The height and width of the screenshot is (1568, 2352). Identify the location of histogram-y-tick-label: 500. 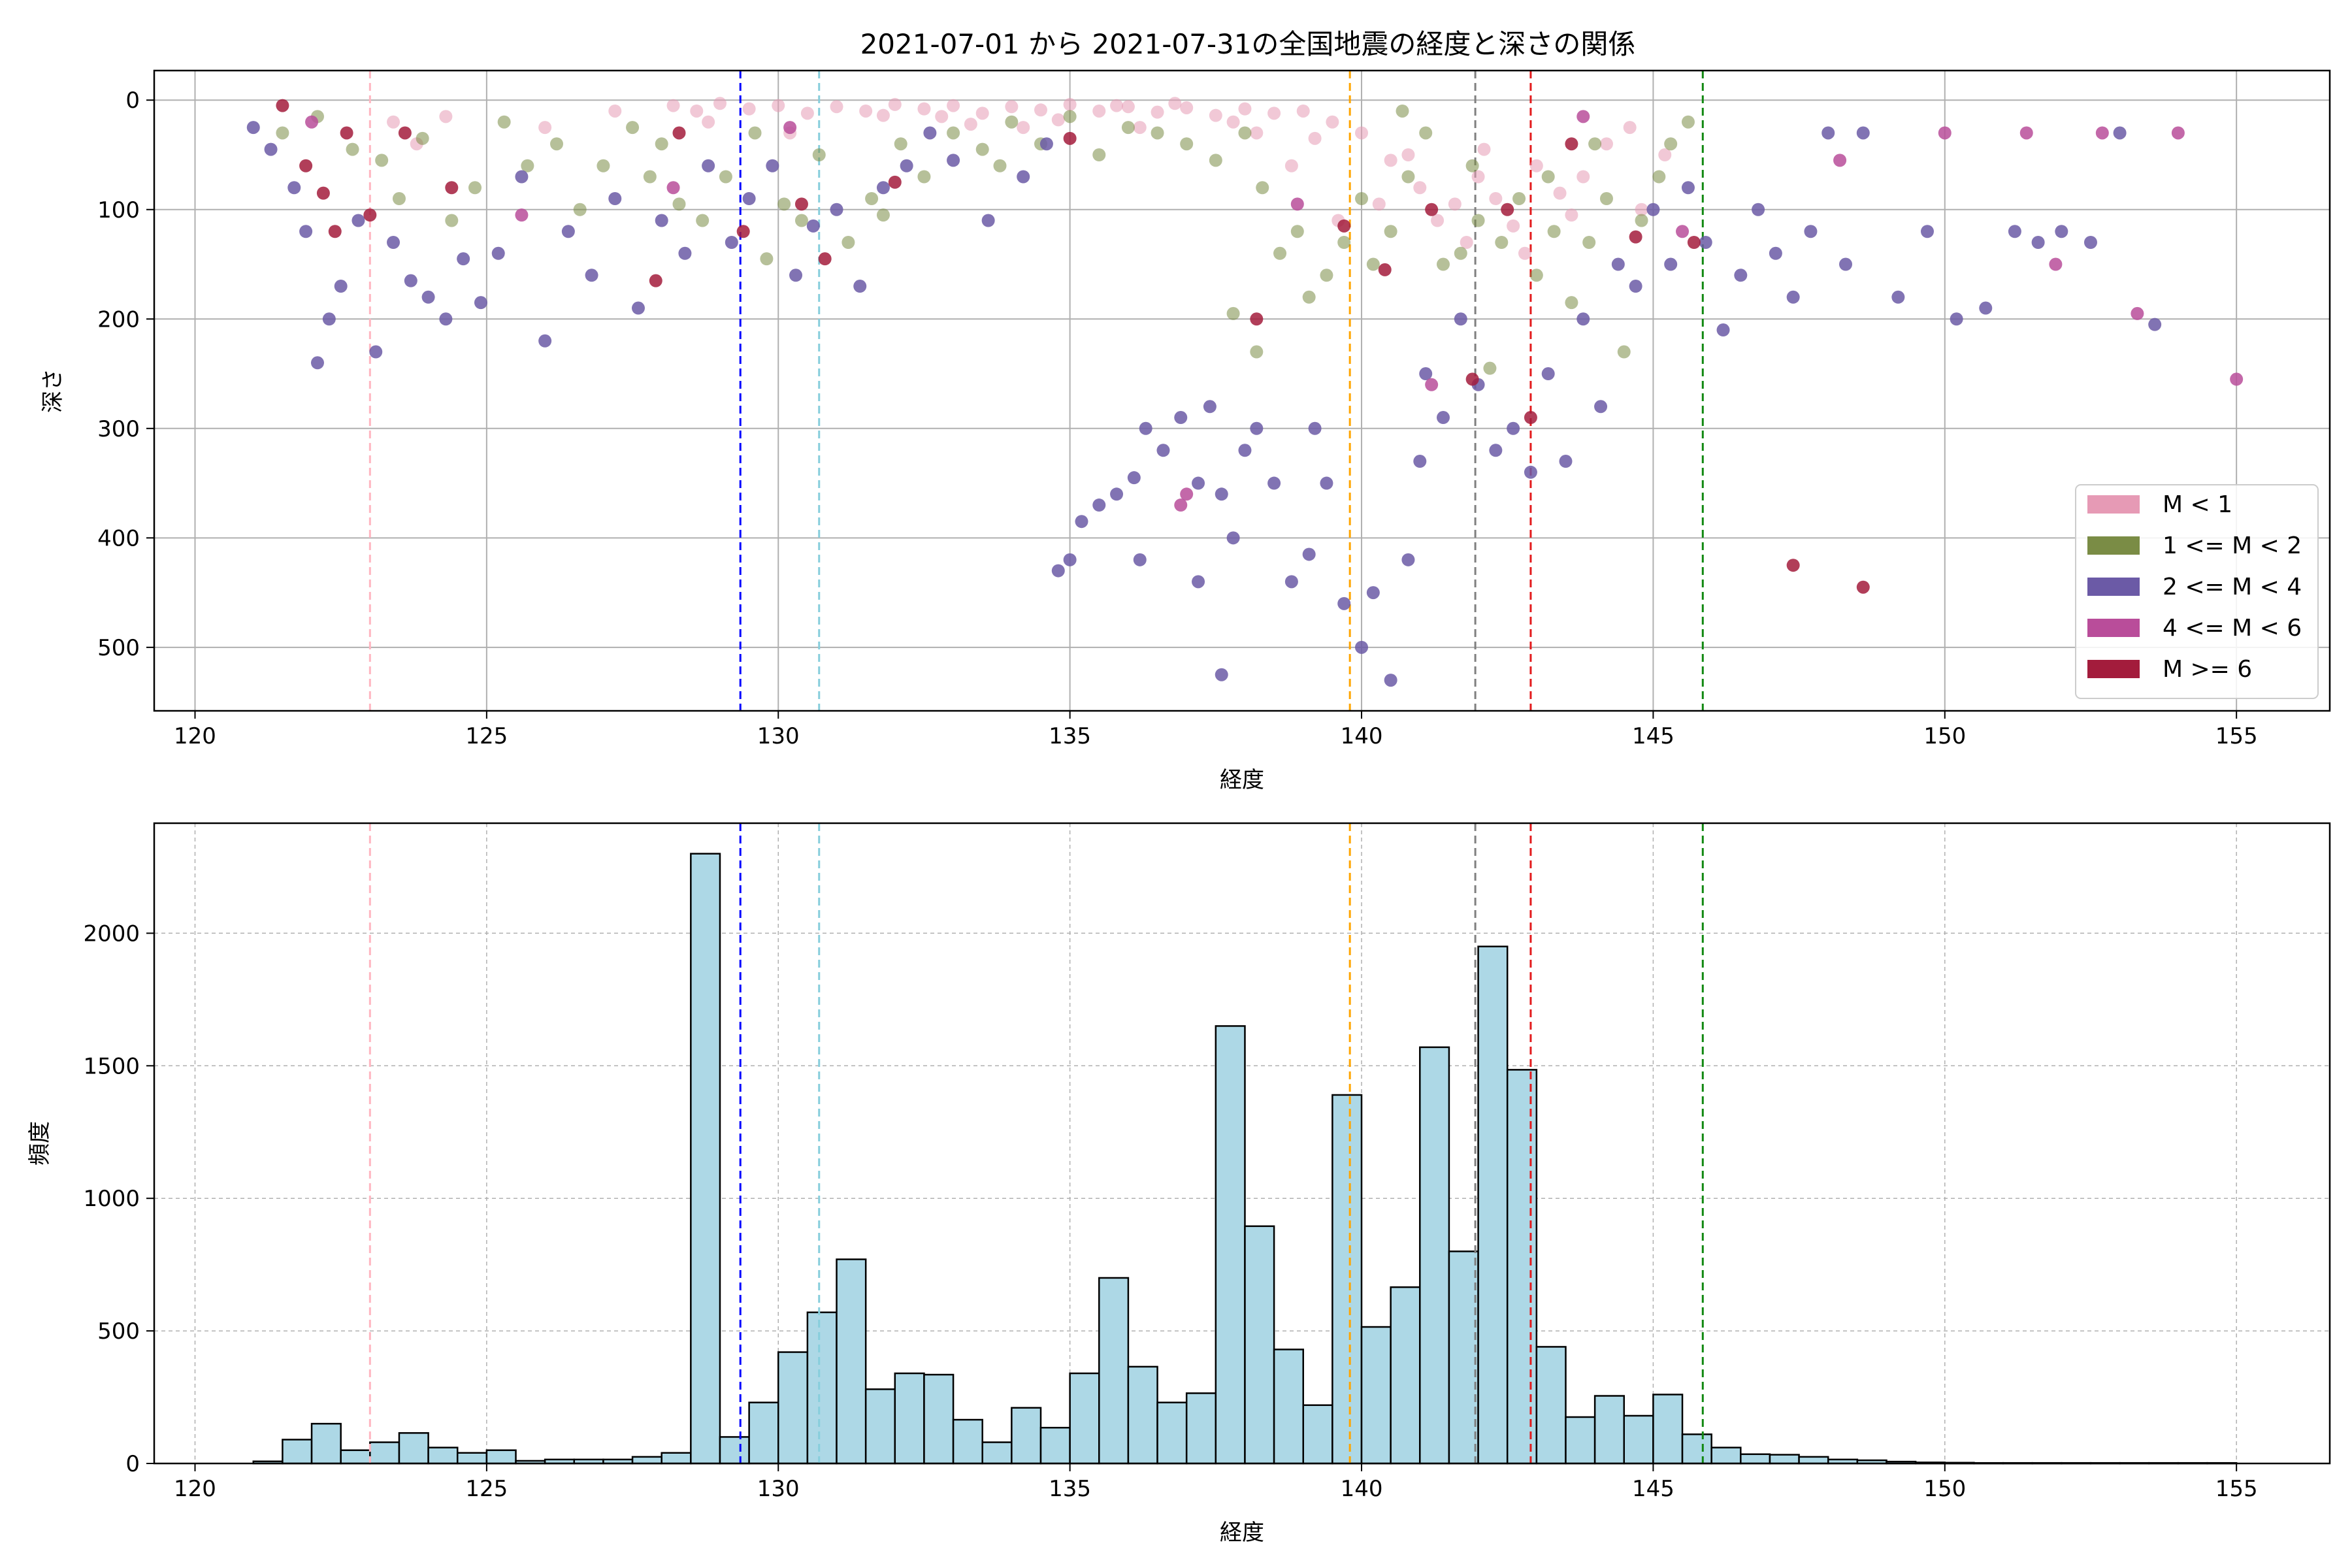
(118, 1331).